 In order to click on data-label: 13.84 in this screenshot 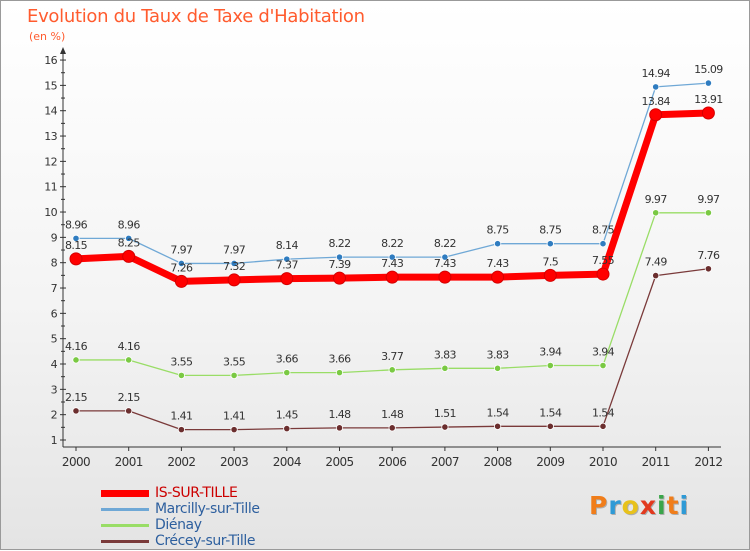, I will do `click(655, 101)`.